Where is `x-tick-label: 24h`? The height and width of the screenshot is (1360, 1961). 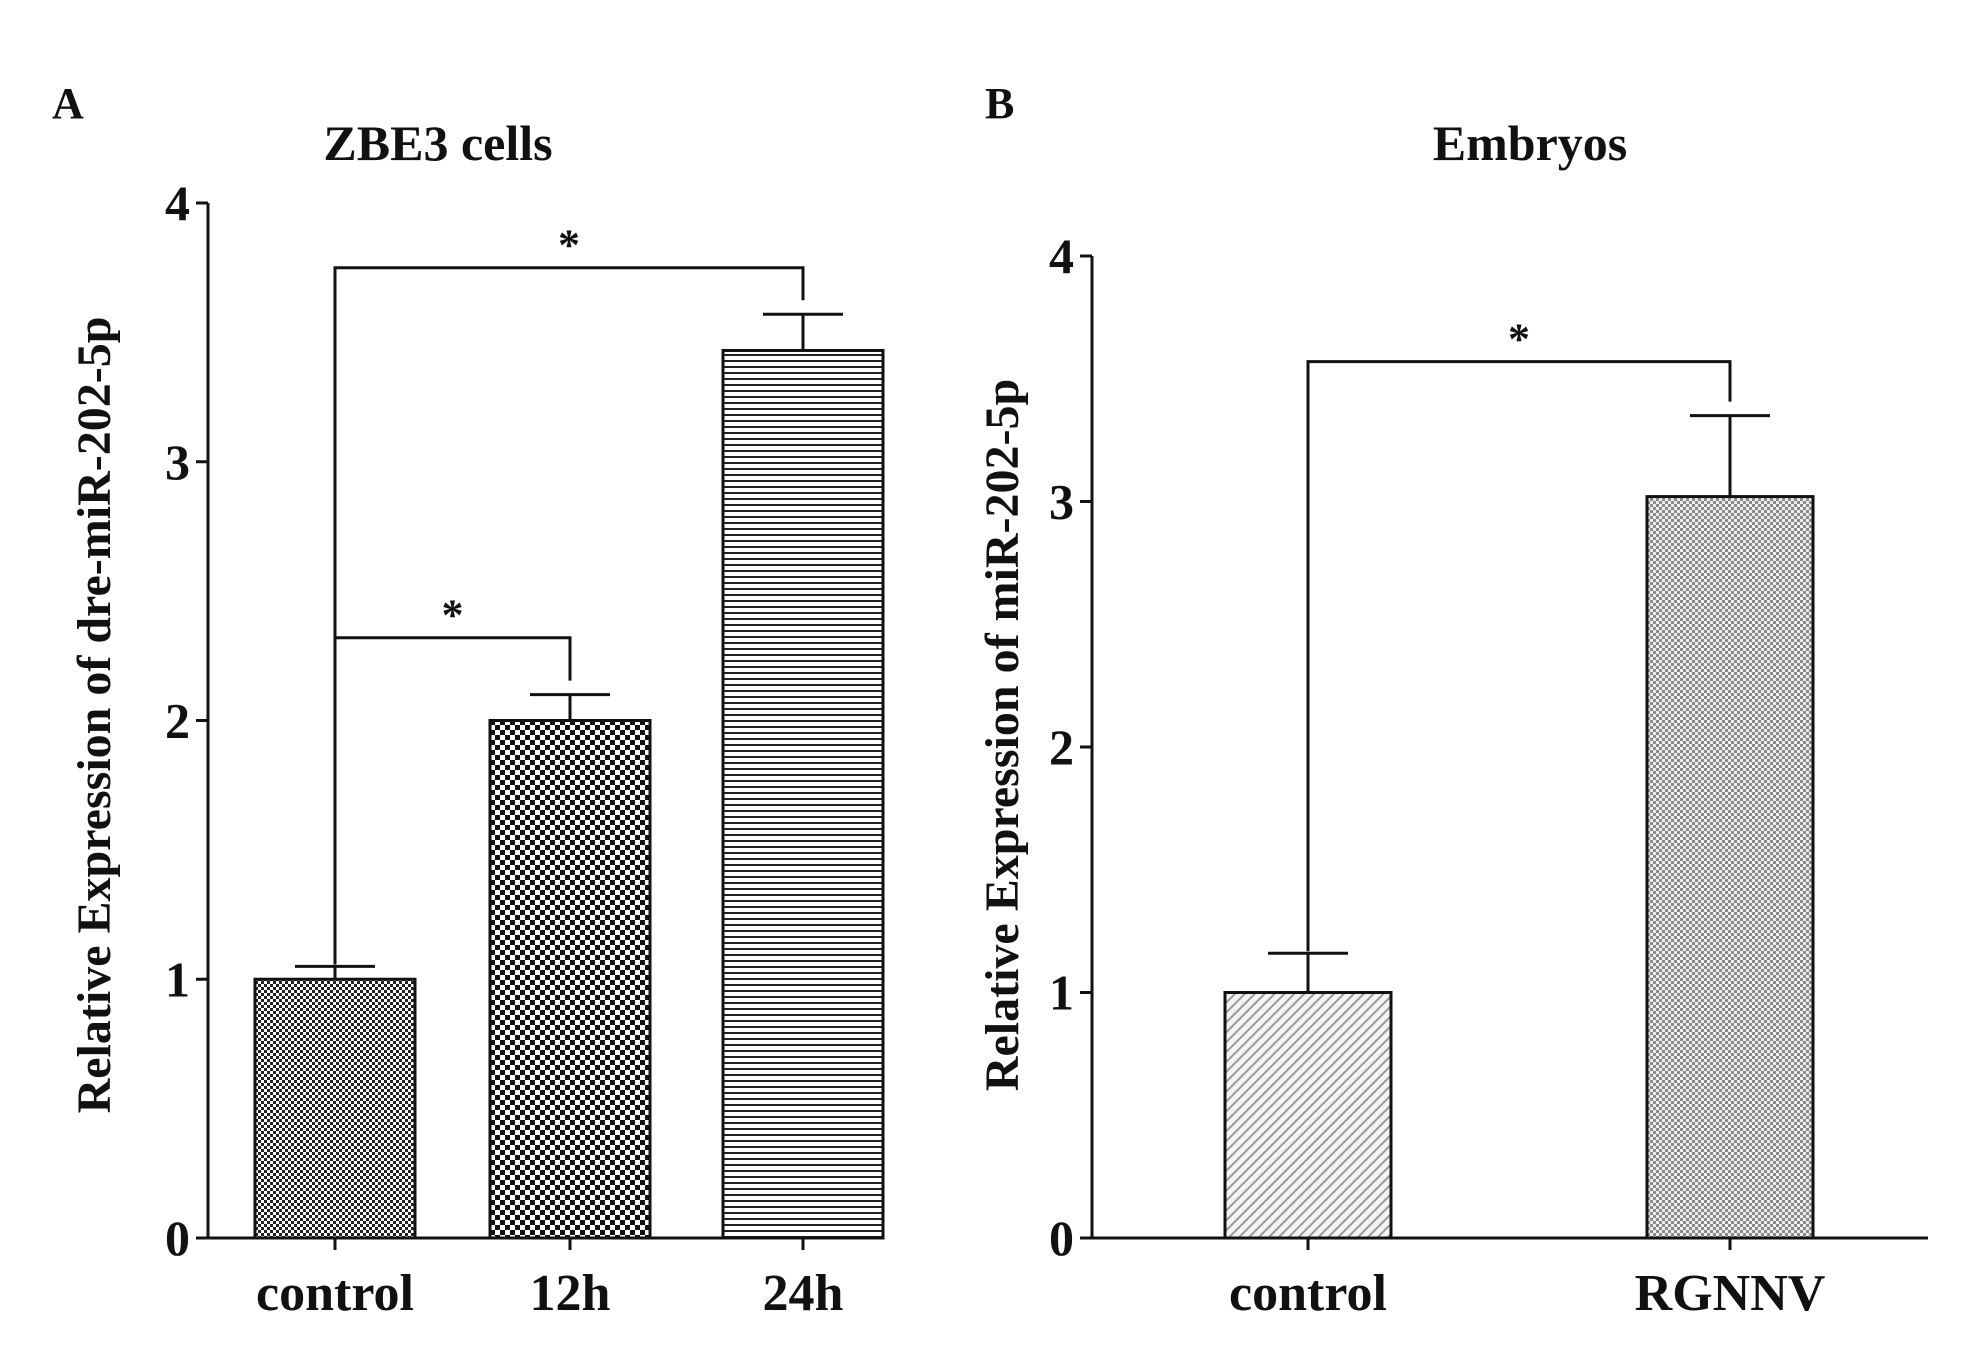
x-tick-label: 24h is located at coordinates (803, 1293).